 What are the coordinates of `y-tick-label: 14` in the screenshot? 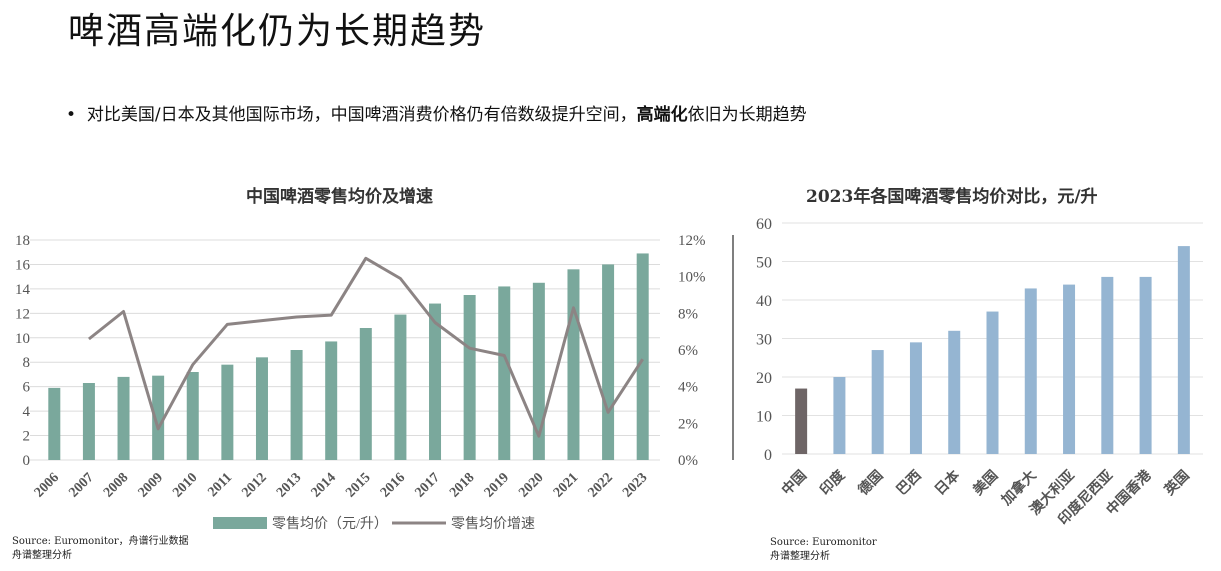 It's located at (23, 290).